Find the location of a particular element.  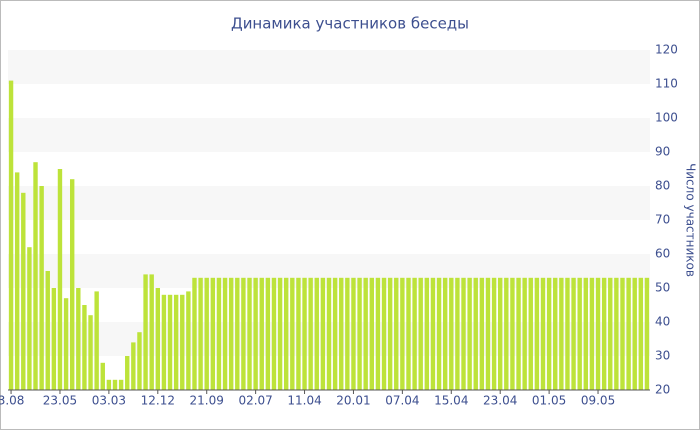

x-tick-label: 12.12 is located at coordinates (158, 401).